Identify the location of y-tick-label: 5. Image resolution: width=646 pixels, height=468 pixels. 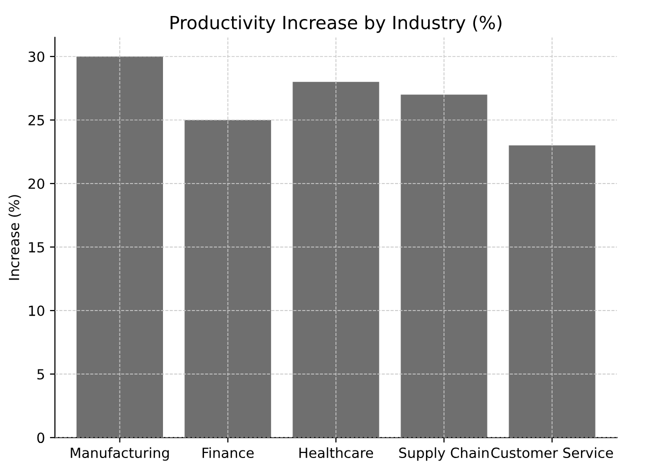
(40, 374).